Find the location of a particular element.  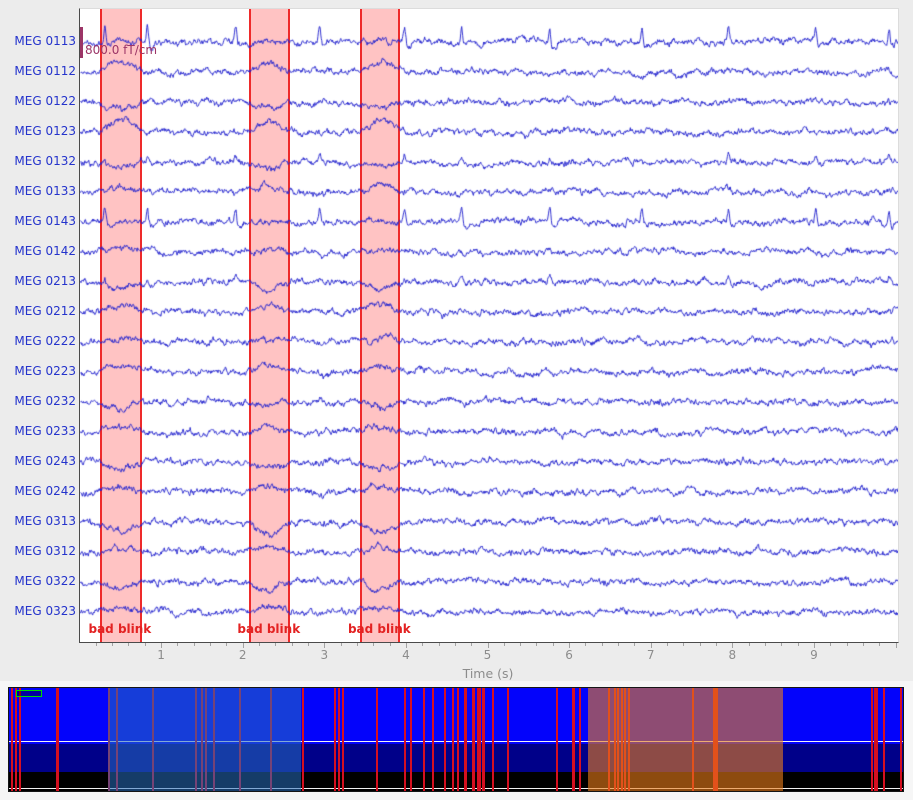

channel-label-meg-0223: MEG 0223 is located at coordinates (45, 371).